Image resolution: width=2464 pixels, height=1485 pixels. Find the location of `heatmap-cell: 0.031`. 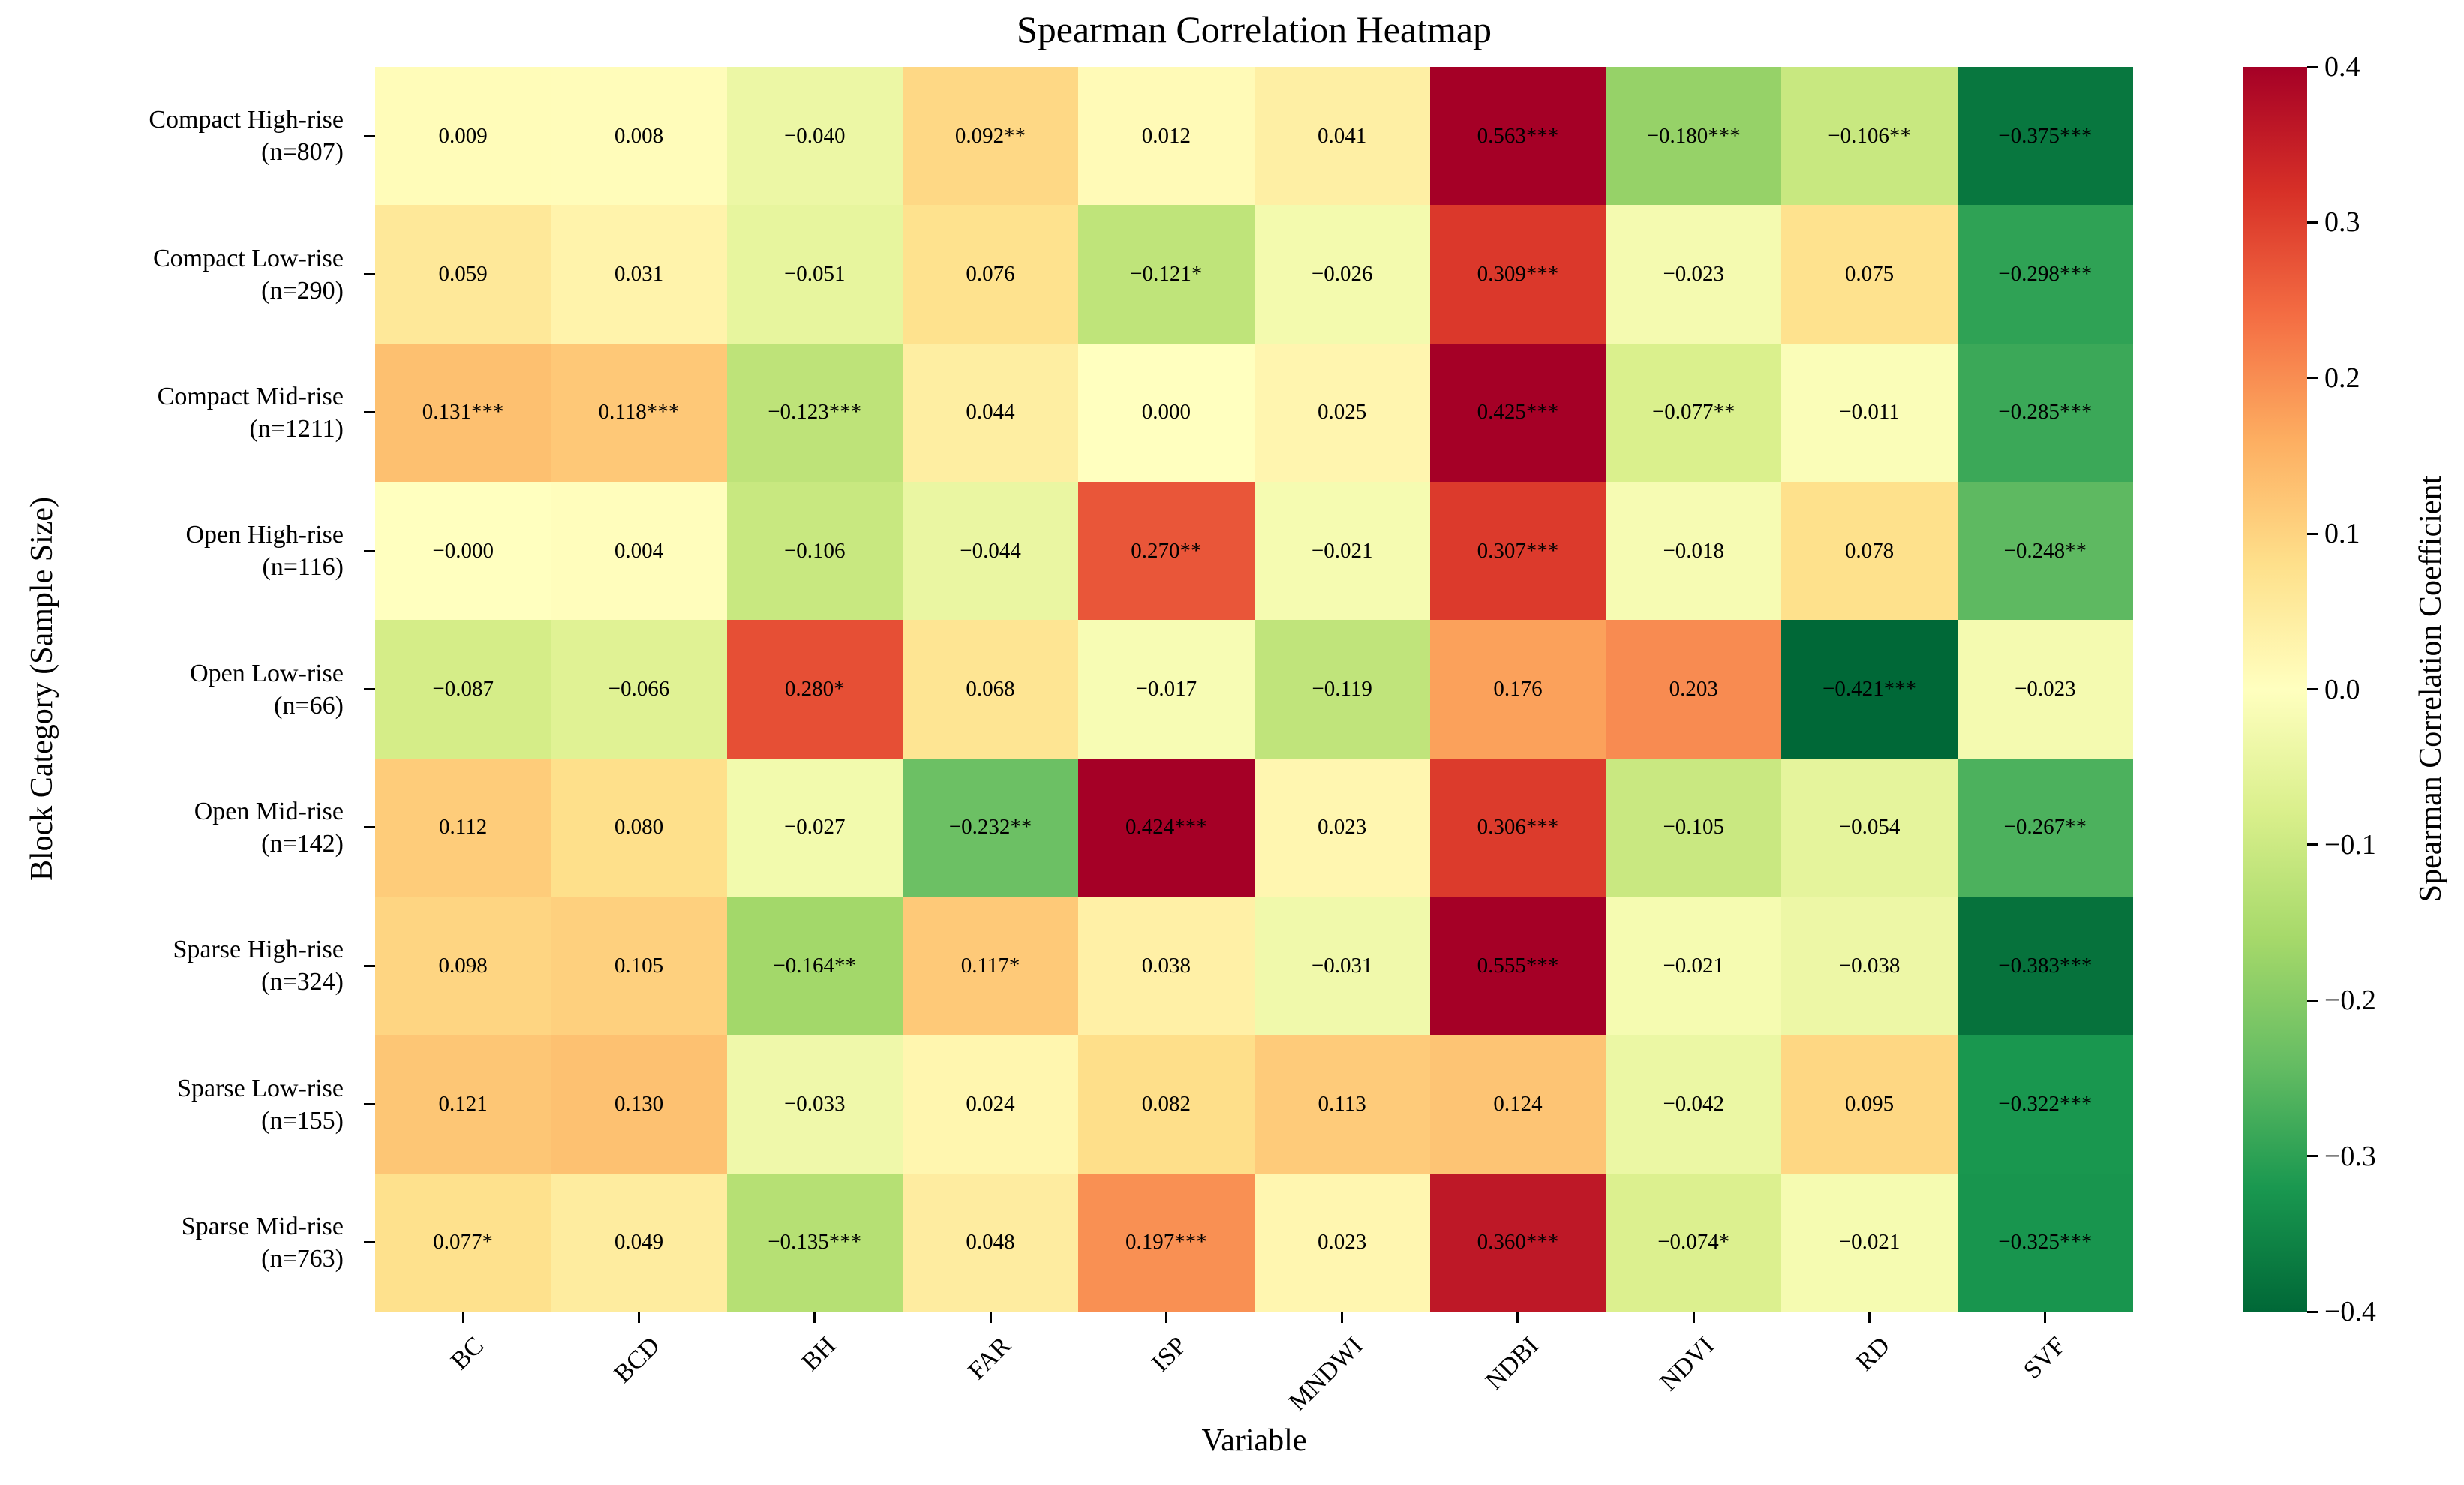

heatmap-cell: 0.031 is located at coordinates (639, 274).